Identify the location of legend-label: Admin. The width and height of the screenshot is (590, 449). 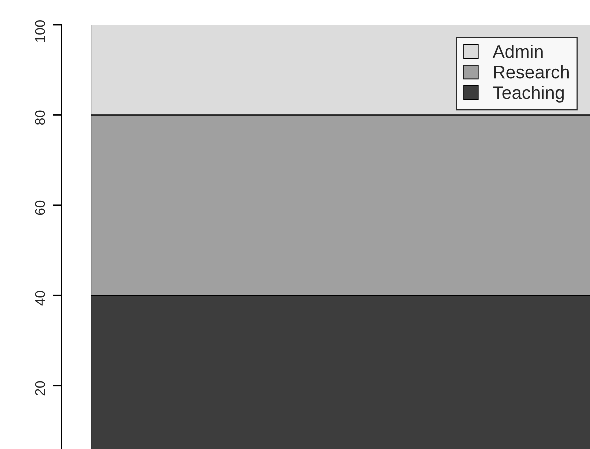
(517, 51).